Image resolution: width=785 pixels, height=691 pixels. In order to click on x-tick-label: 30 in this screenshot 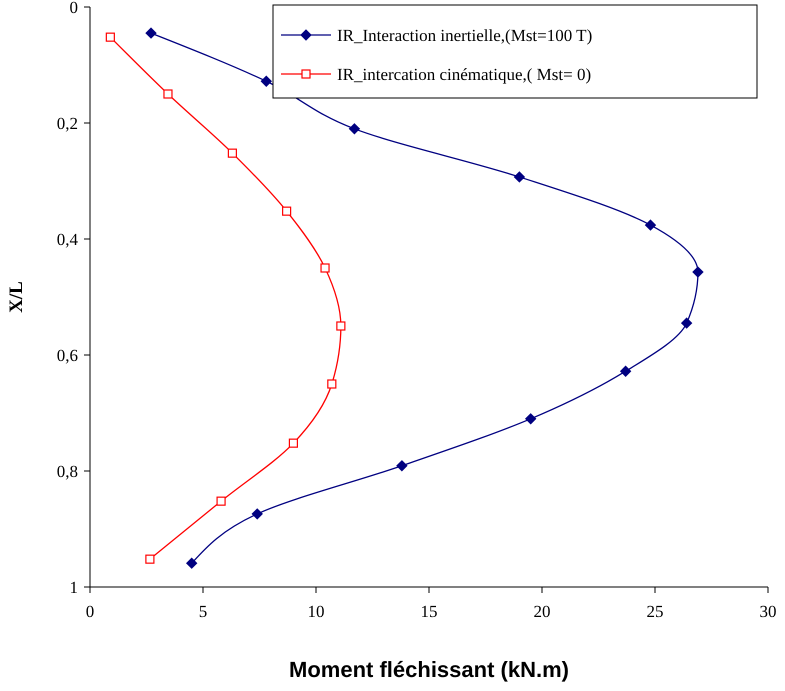, I will do `click(768, 611)`.